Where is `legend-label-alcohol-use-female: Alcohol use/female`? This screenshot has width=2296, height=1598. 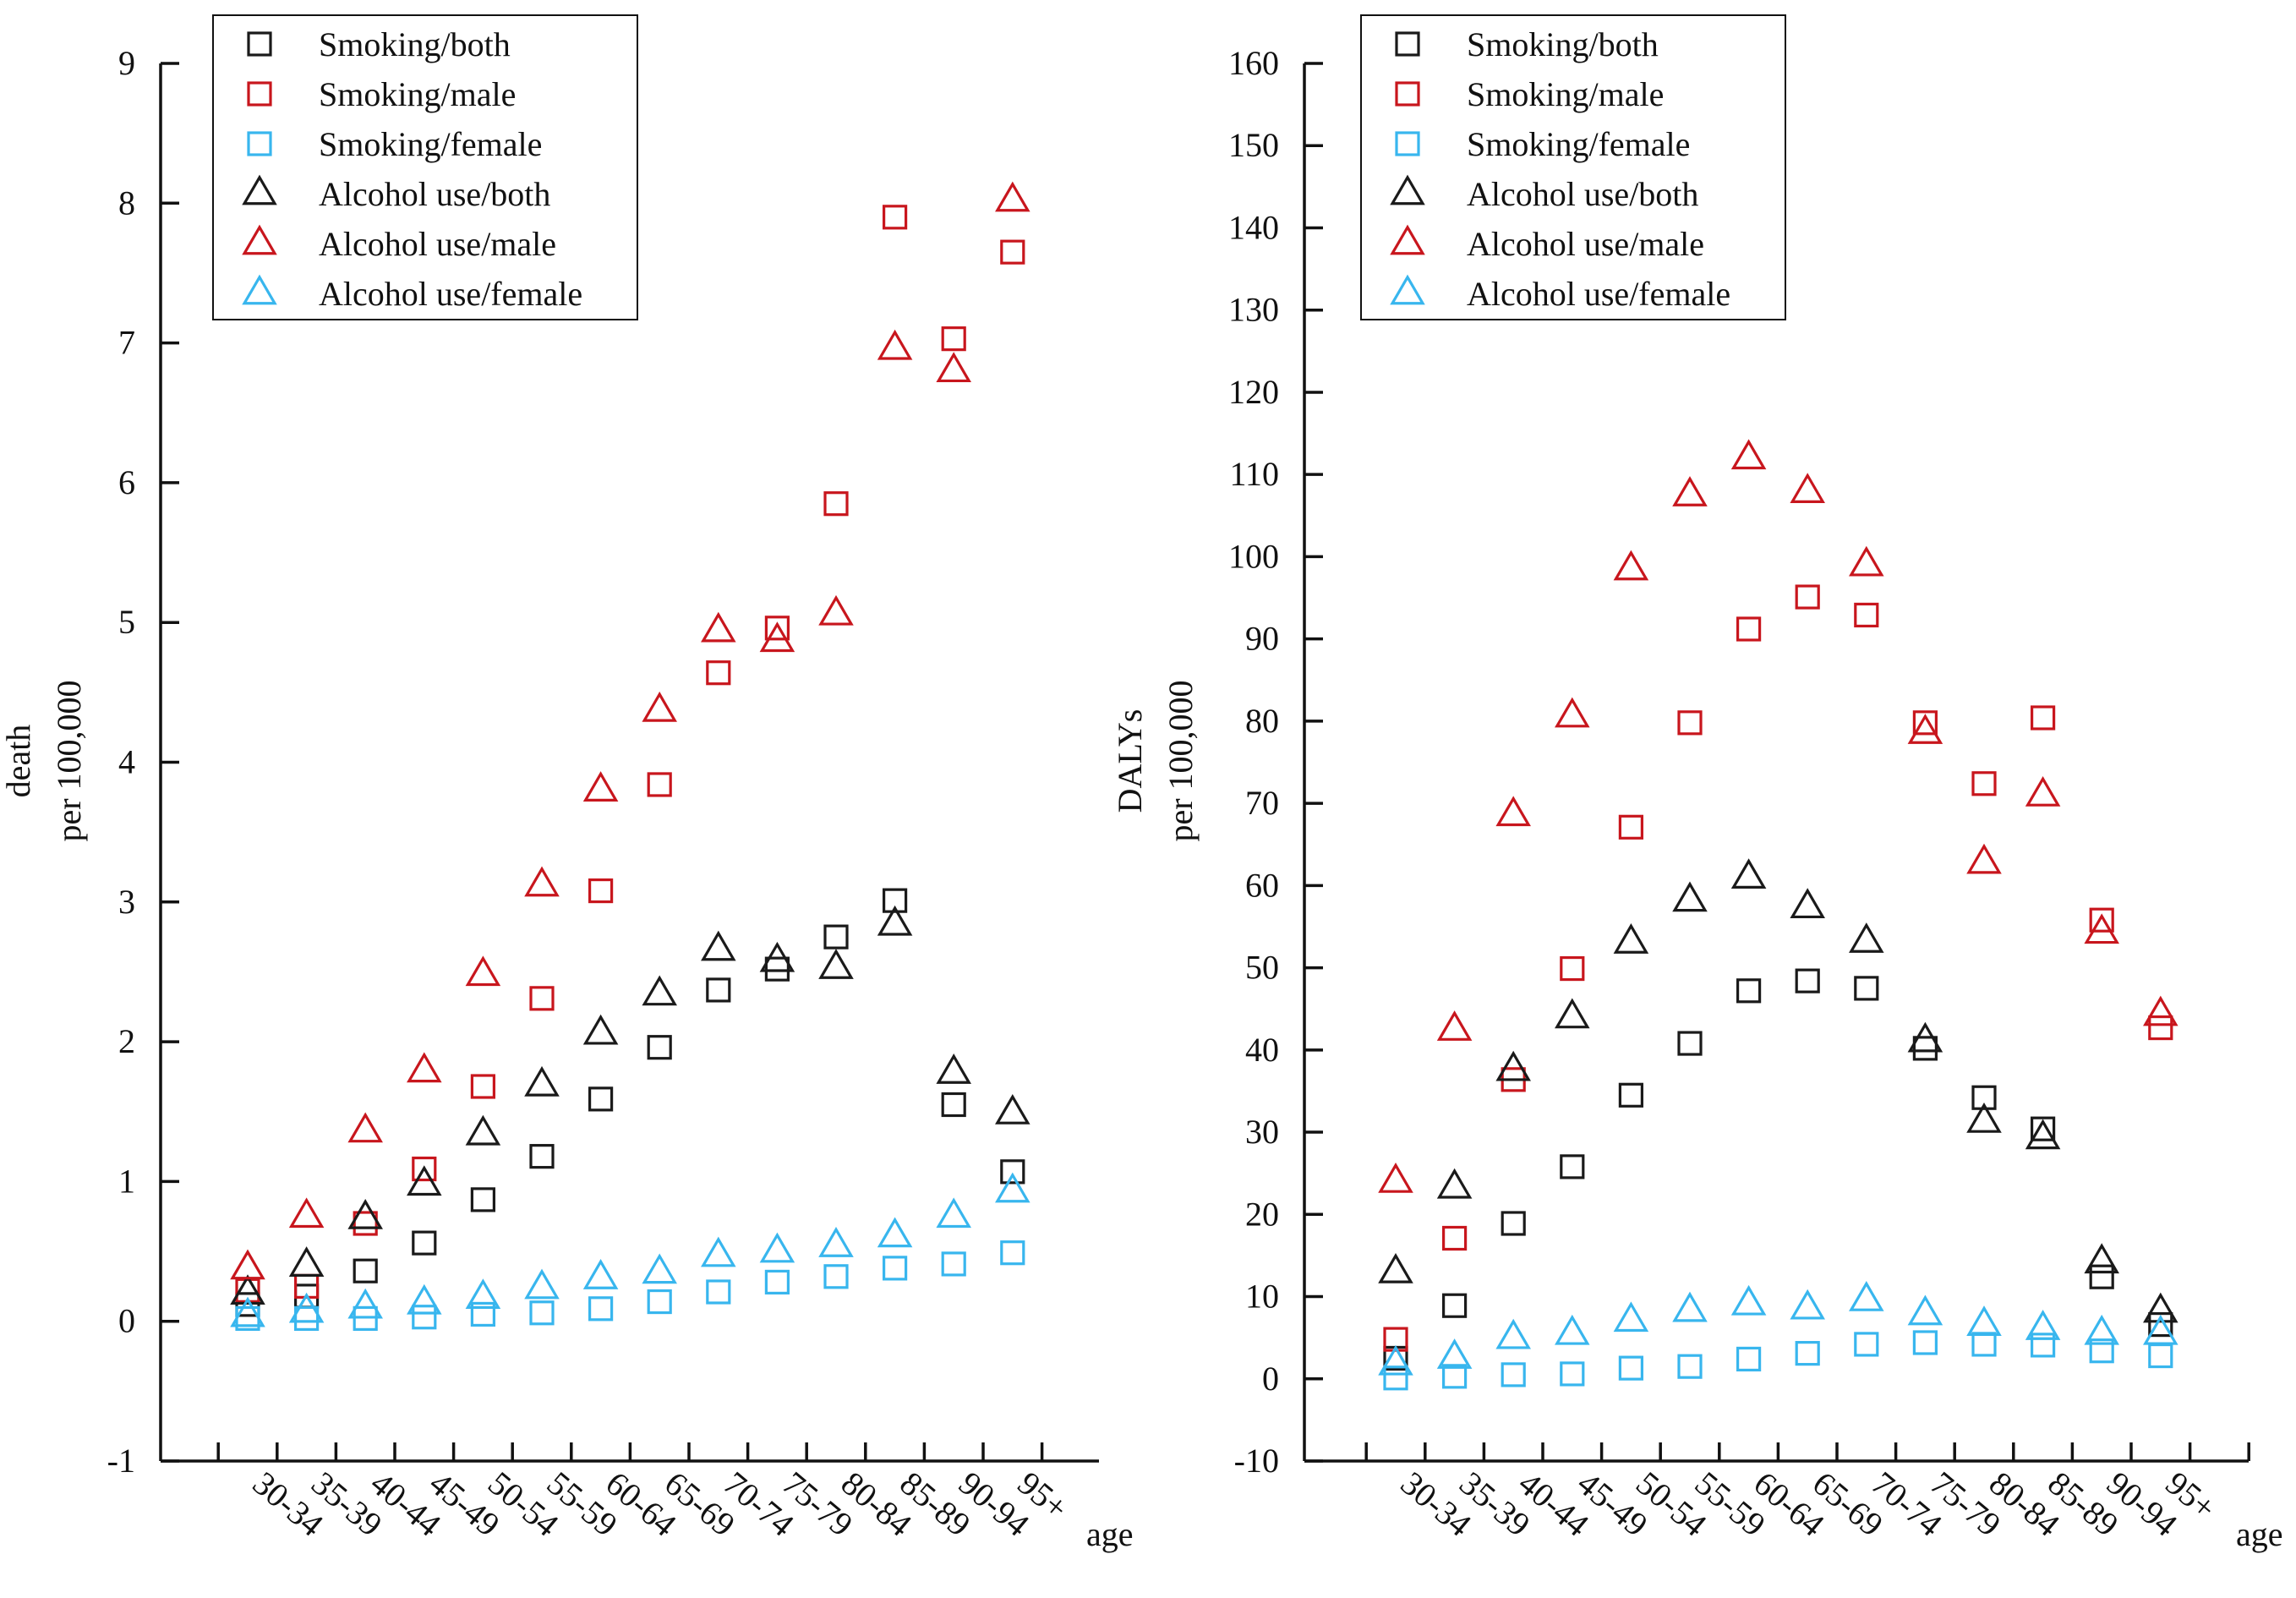 legend-label-alcohol-use-female: Alcohol use/female is located at coordinates (1598, 294).